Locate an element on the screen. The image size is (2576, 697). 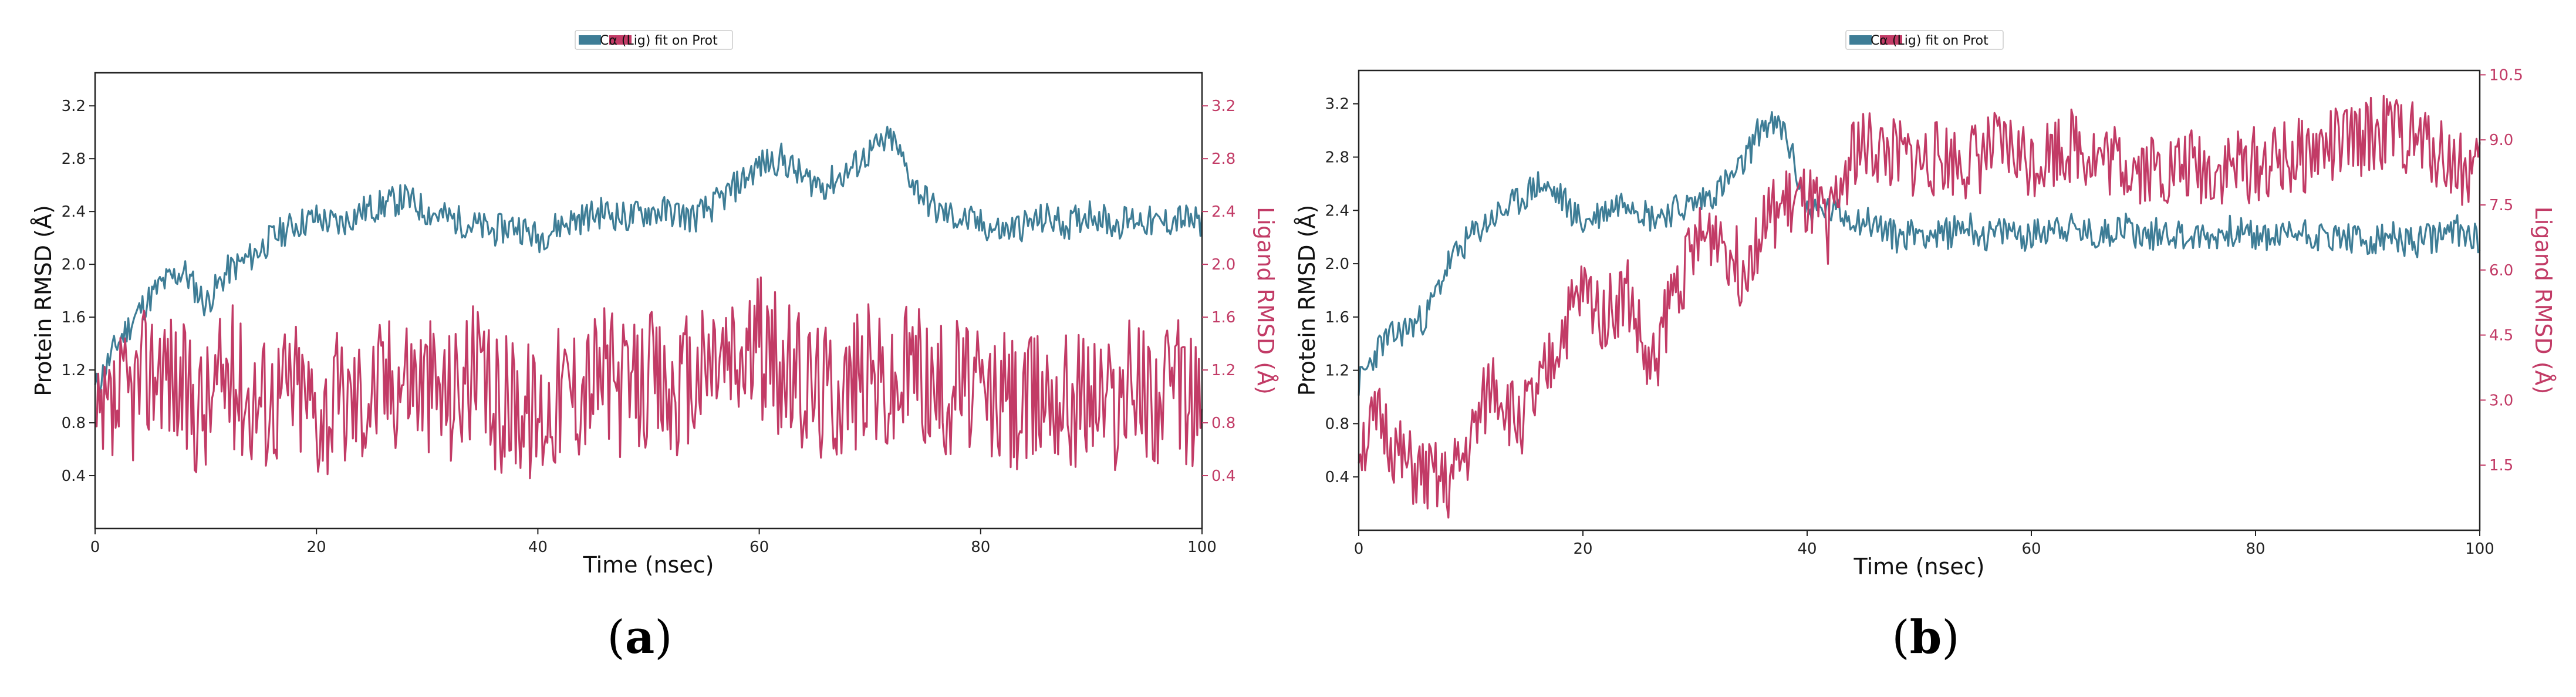
y-right-tick-label: 0.4 is located at coordinates (1223, 476).